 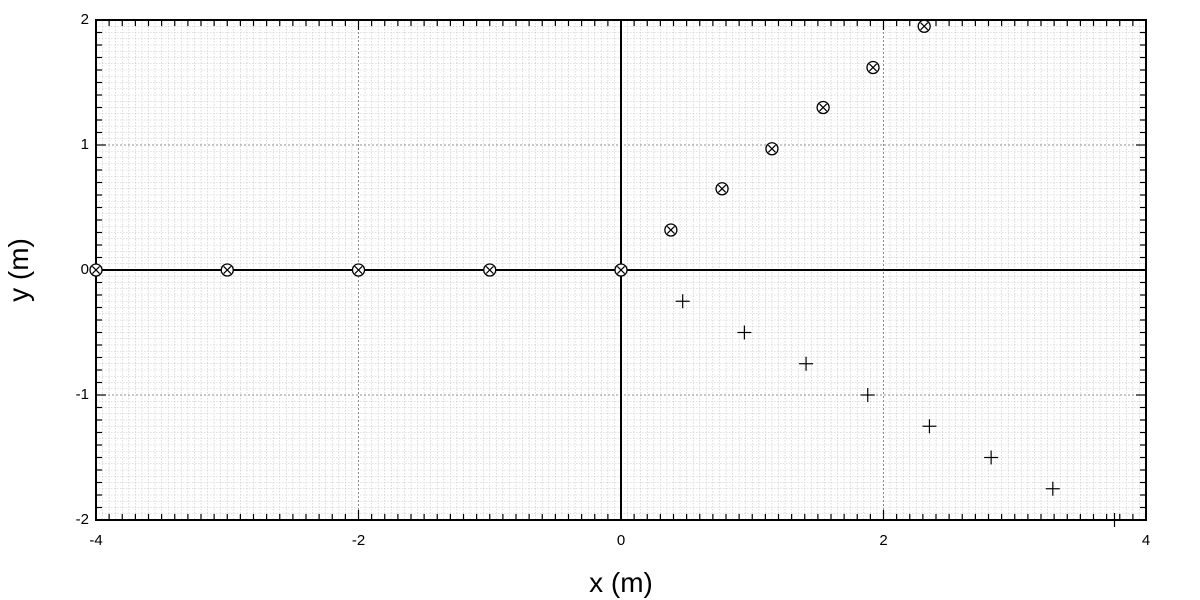 What do you see at coordinates (82, 394) in the screenshot?
I see `y-tick-label: -1` at bounding box center [82, 394].